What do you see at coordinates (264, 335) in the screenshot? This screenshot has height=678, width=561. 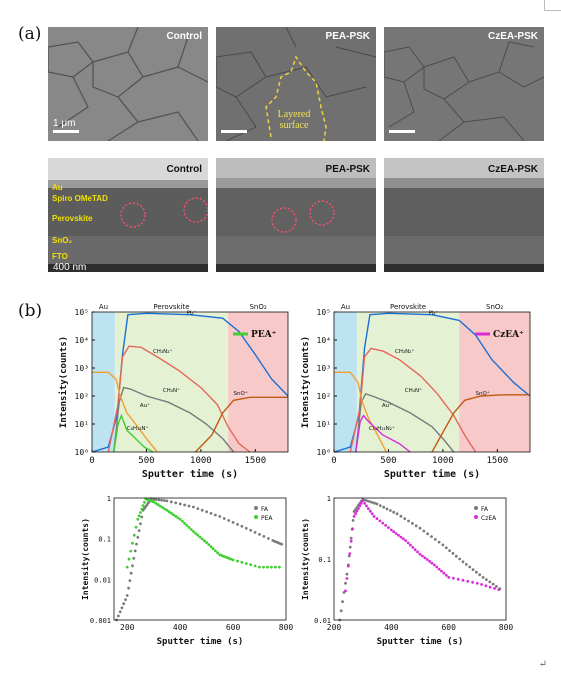 I see `legend-label: PEA⁺` at bounding box center [264, 335].